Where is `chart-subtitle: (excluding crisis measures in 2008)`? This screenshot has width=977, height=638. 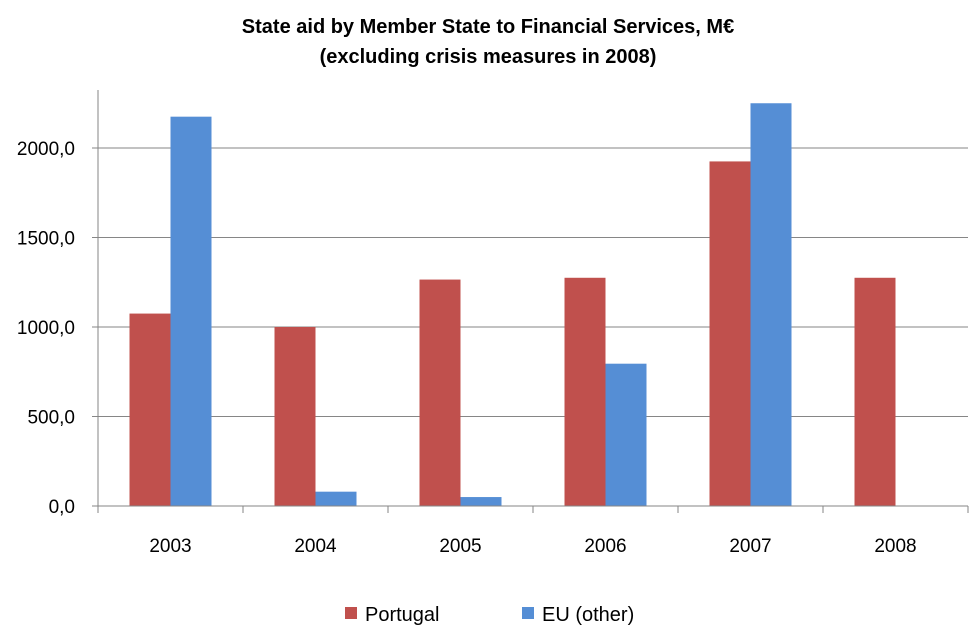
chart-subtitle: (excluding crisis measures in 2008) is located at coordinates (488, 57).